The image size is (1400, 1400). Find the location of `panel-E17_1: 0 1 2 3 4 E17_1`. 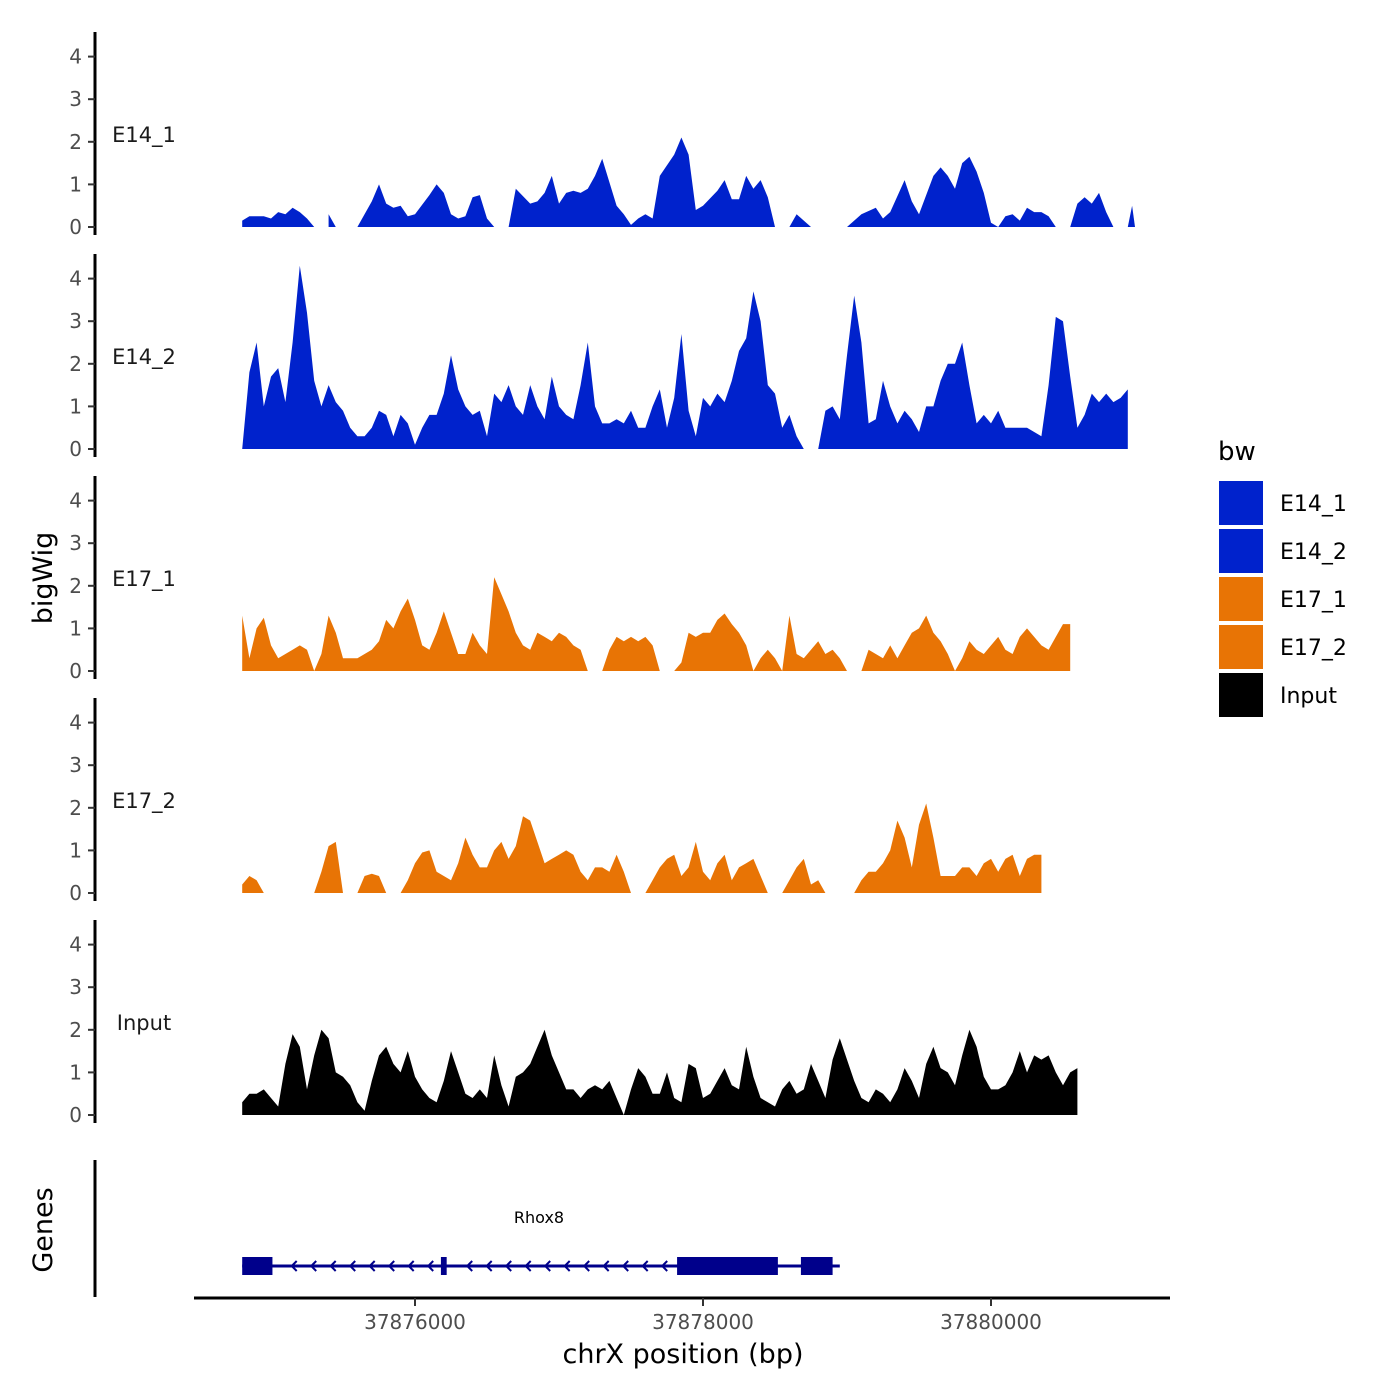

panel-E17_1: 0 1 2 3 4 E17_1 is located at coordinates (570, 579).